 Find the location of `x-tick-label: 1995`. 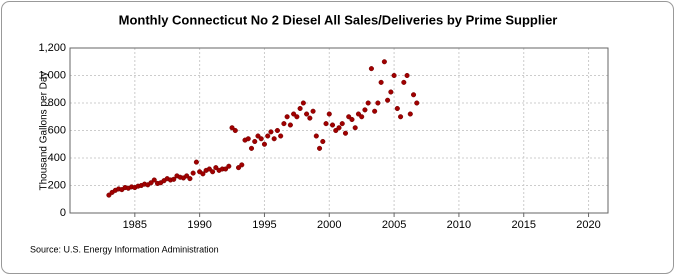

x-tick-label: 1995 is located at coordinates (264, 225).